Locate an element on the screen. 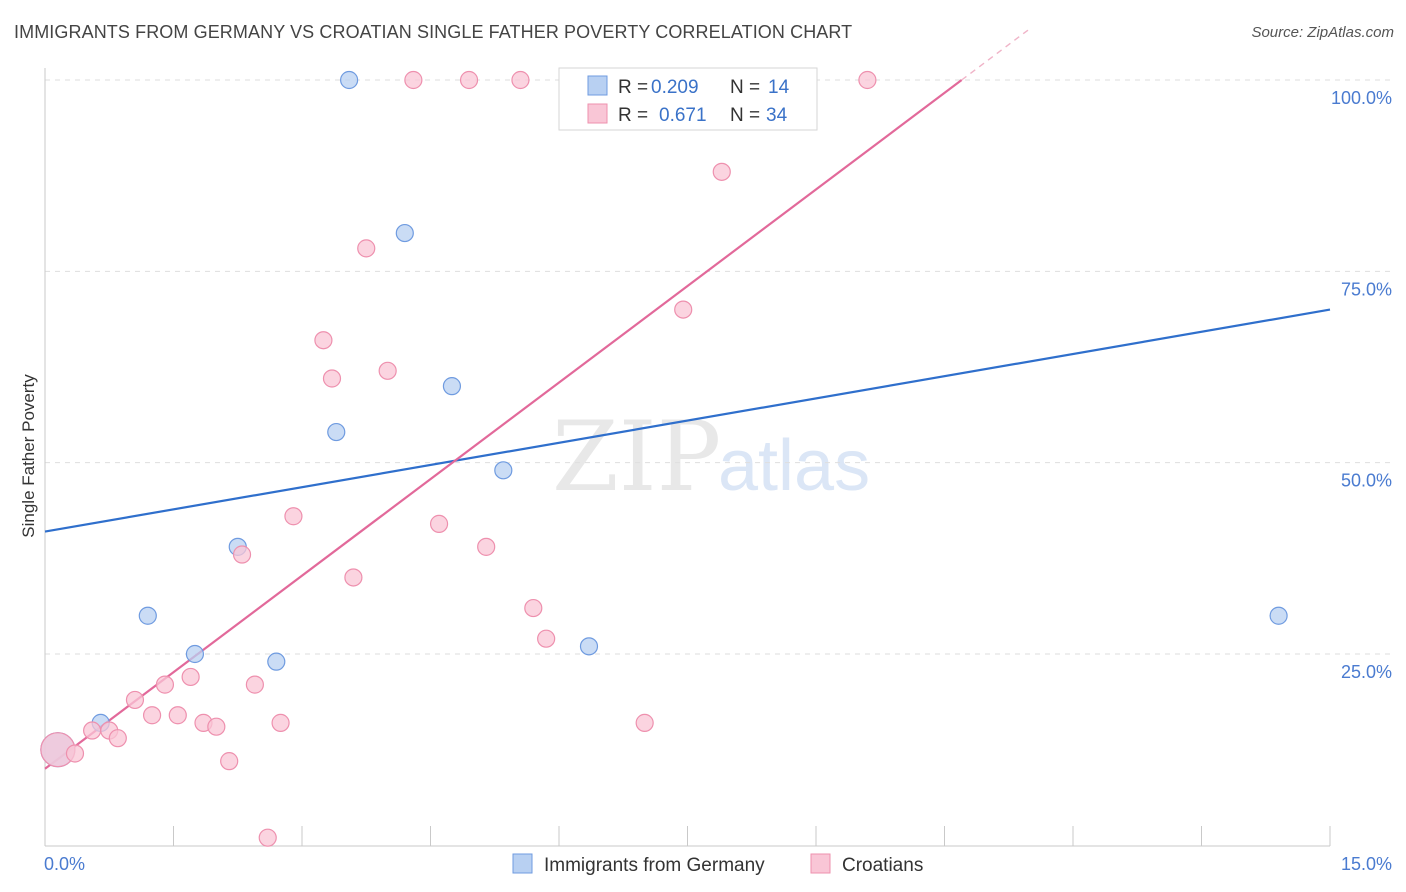 This screenshot has width=1406, height=892. bottom-legend-swatch-croatians is located at coordinates (820, 863).